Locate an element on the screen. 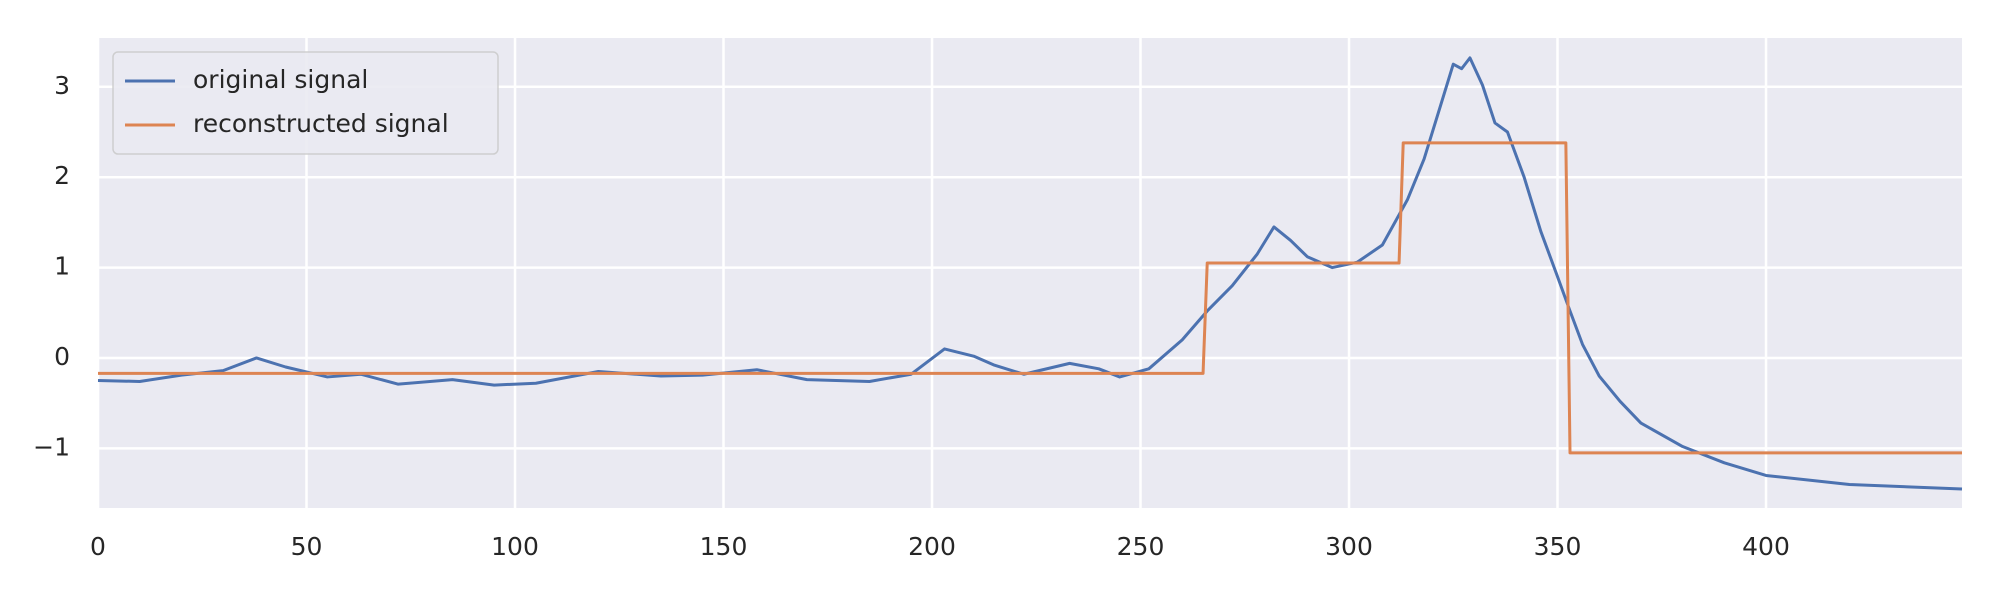 The height and width of the screenshot is (600, 2000). x-tick-label: 0 is located at coordinates (98, 546).